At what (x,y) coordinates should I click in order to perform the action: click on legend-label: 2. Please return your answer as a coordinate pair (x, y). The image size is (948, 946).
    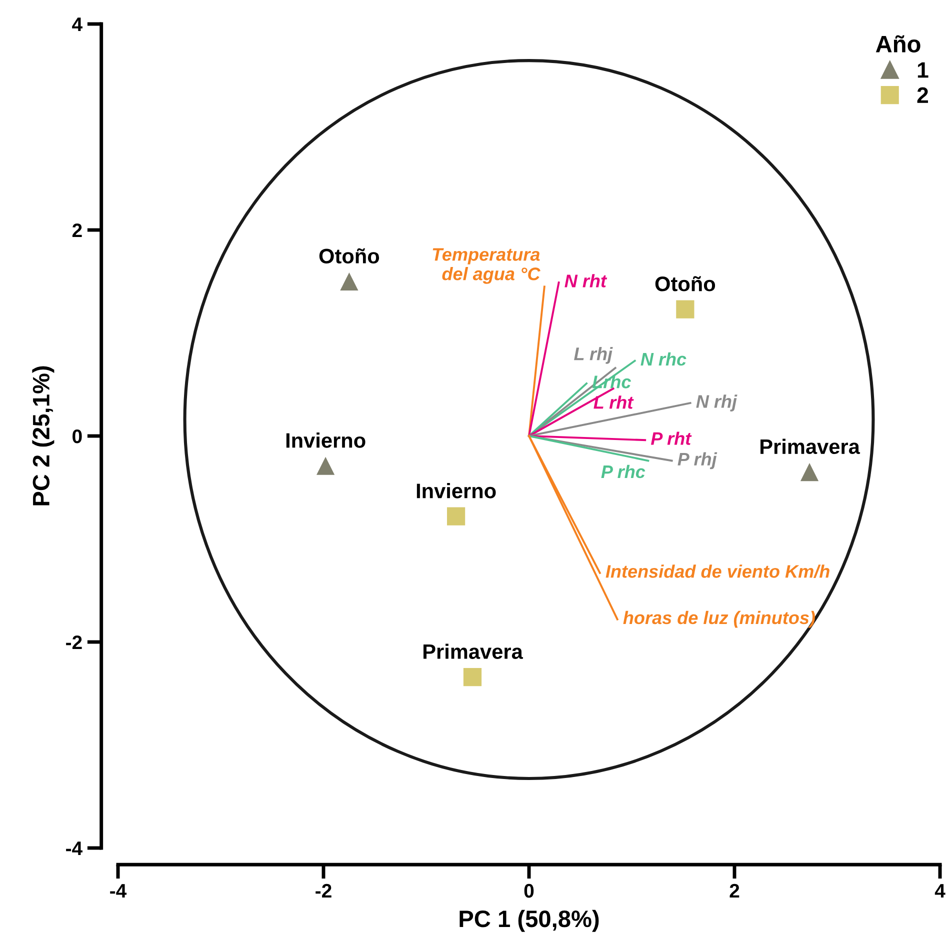
    Looking at the image, I should click on (922, 95).